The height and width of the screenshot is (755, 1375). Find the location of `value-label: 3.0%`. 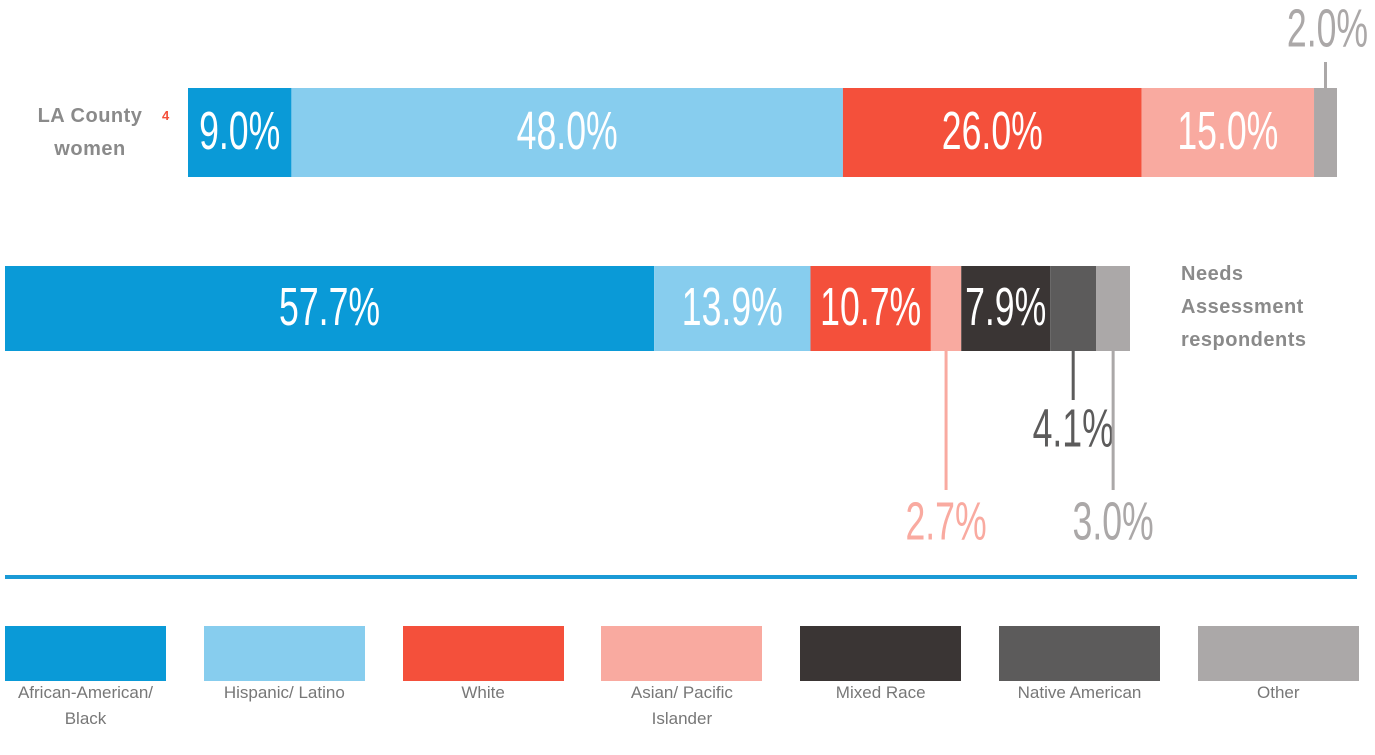

value-label: 3.0% is located at coordinates (1113, 521).